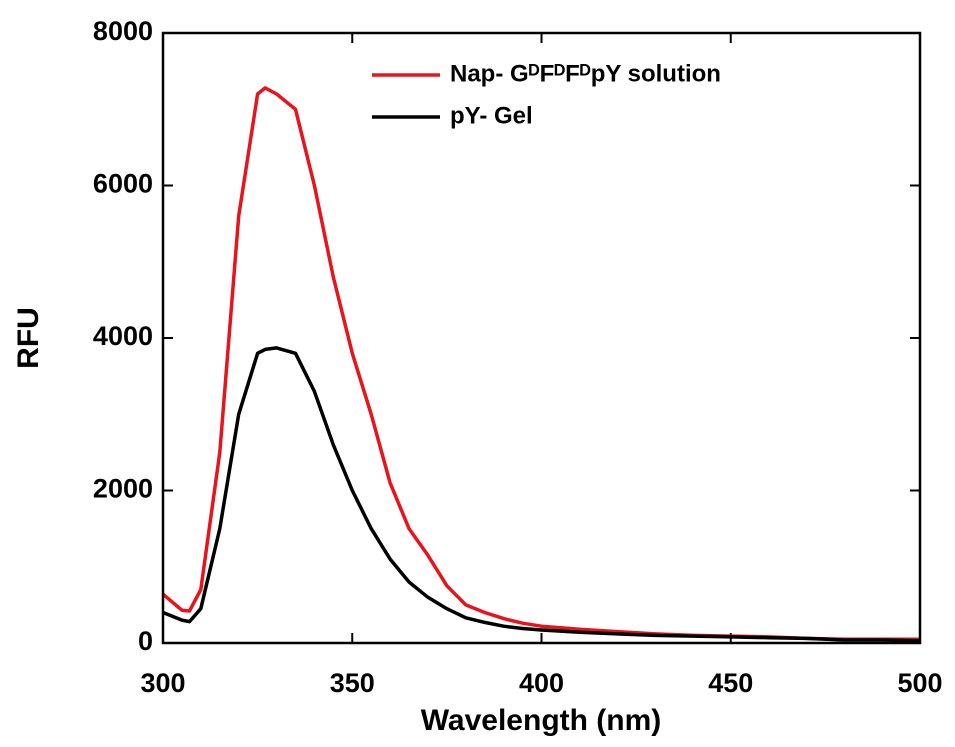 This screenshot has width=955, height=747. Describe the element at coordinates (123, 489) in the screenshot. I see `y-tick-label: 2000` at that location.